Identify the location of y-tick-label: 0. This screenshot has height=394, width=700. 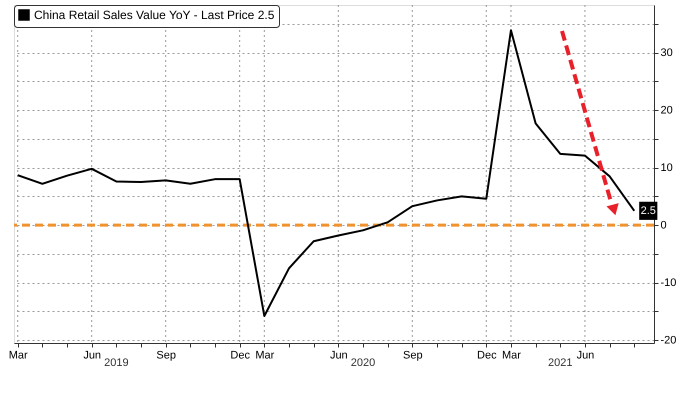
(663, 226).